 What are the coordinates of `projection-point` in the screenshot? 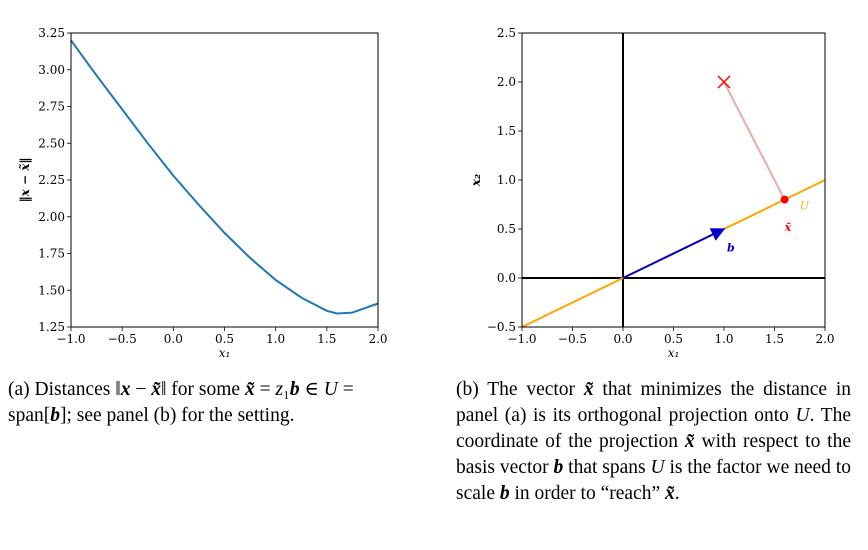 It's located at (784, 199).